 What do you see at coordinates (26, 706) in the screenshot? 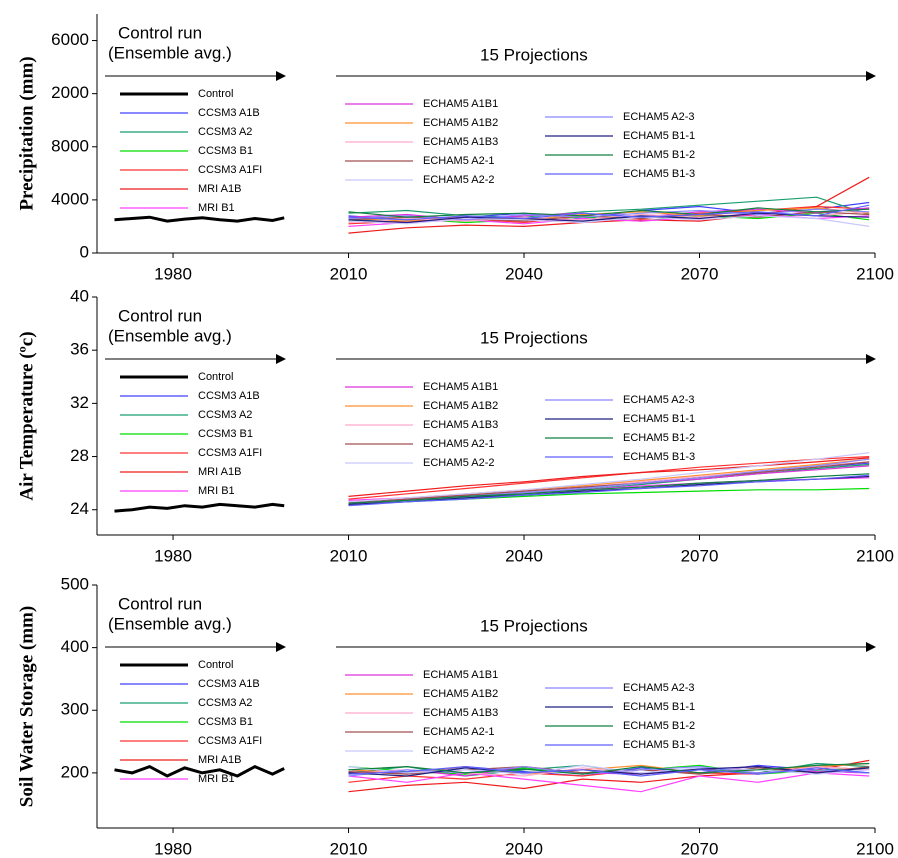
I see `y-axis-label: Soil Water Storage (mm)` at bounding box center [26, 706].